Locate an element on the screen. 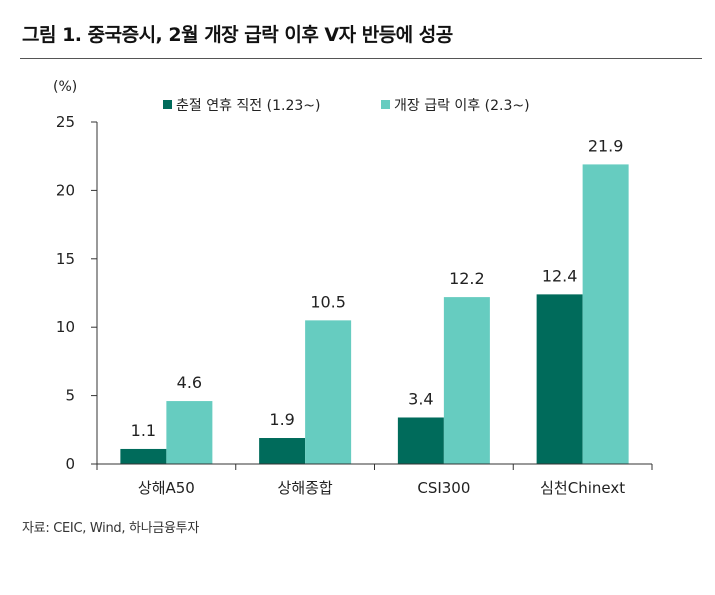 The image size is (715, 595). x-tick-label: 상해종합 is located at coordinates (305, 488).